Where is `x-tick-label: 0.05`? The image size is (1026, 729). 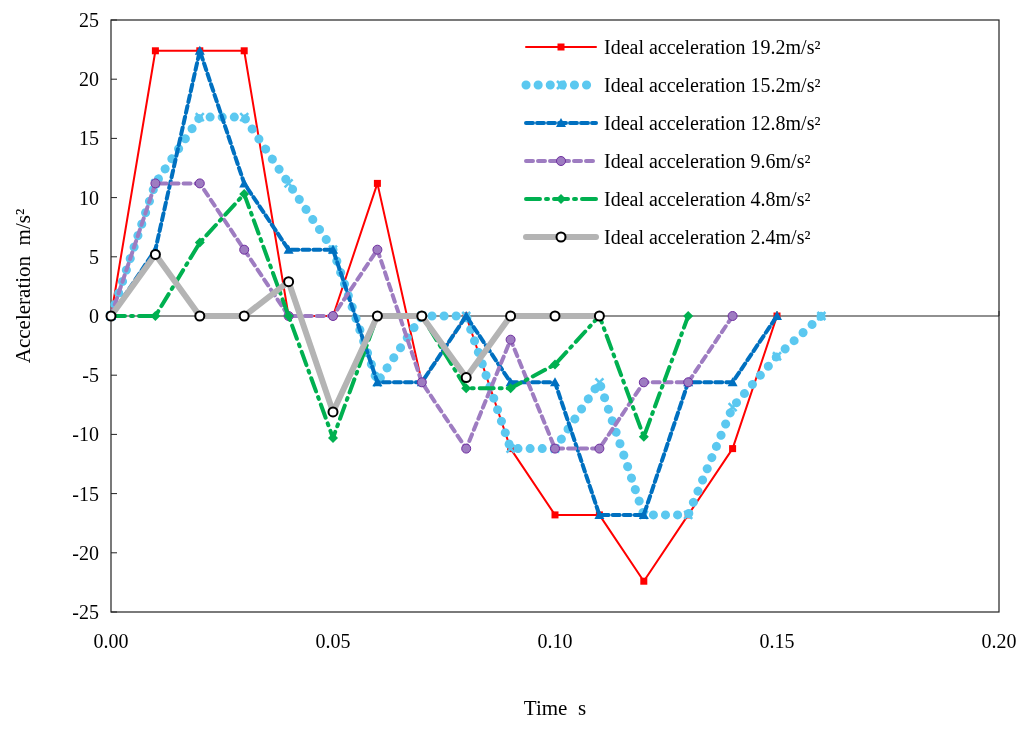 x-tick-label: 0.05 is located at coordinates (333, 641).